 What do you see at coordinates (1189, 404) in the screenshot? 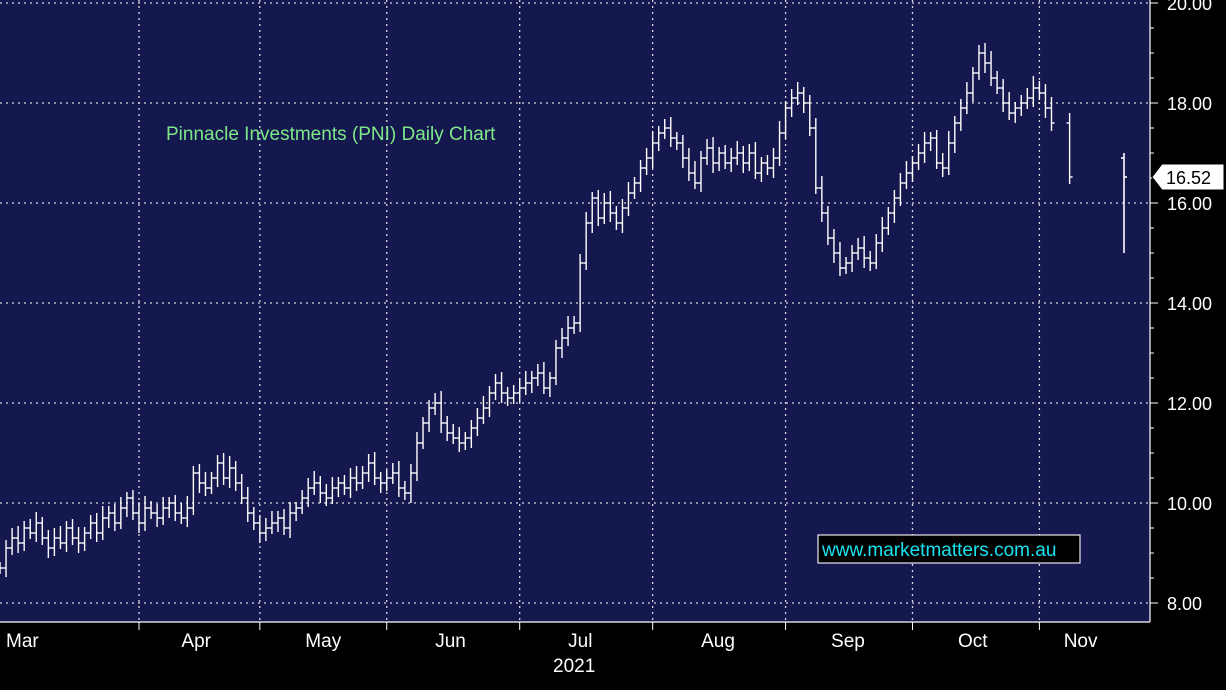
I see `y-tick-label: 12.00` at bounding box center [1189, 404].